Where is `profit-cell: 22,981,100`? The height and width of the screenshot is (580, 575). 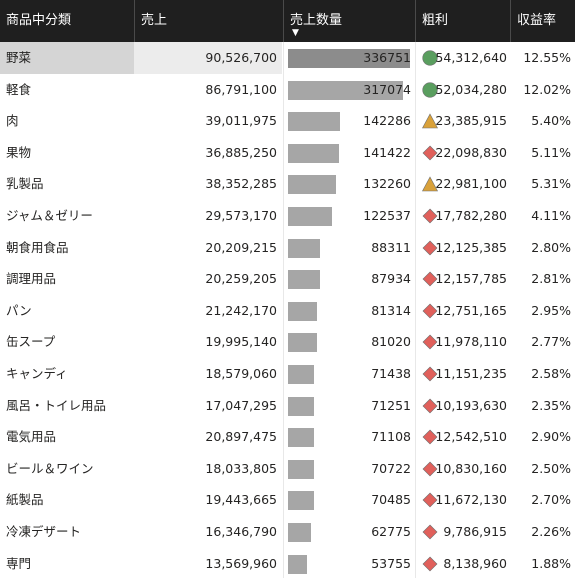 profit-cell: 22,981,100 is located at coordinates (462, 184).